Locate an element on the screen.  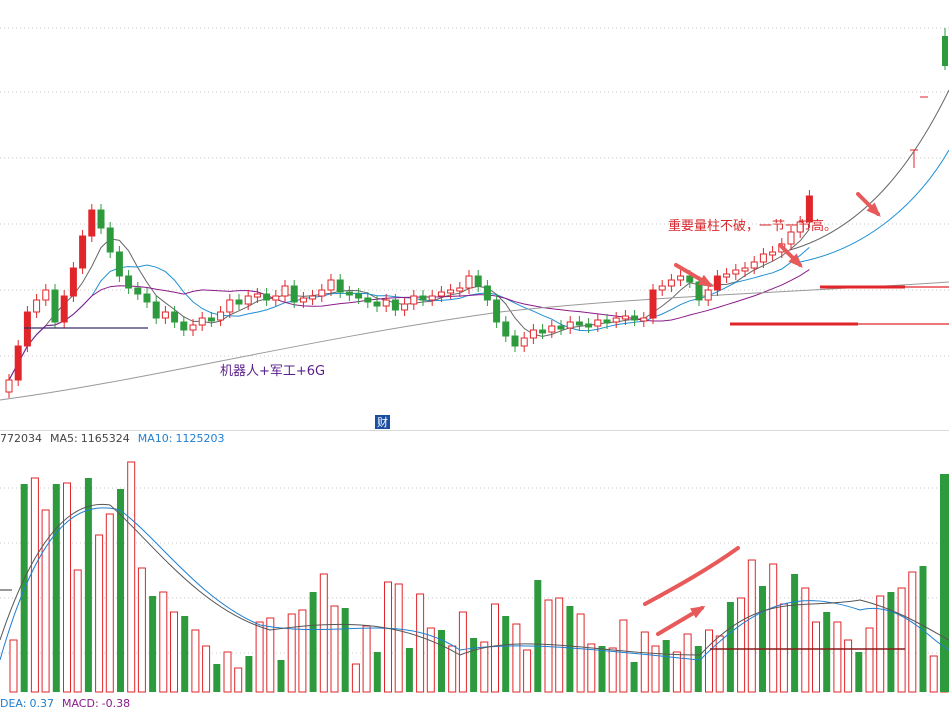
ma5-value: 1165324 is located at coordinates (105, 438).